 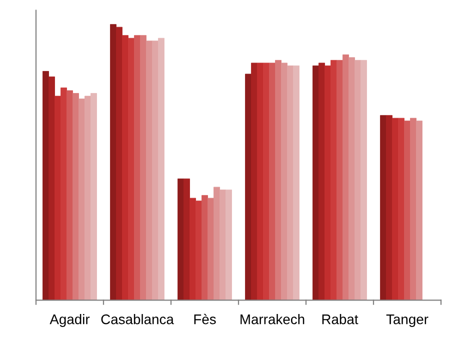 I want to click on x-tick-label: Tanger, so click(x=407, y=320).